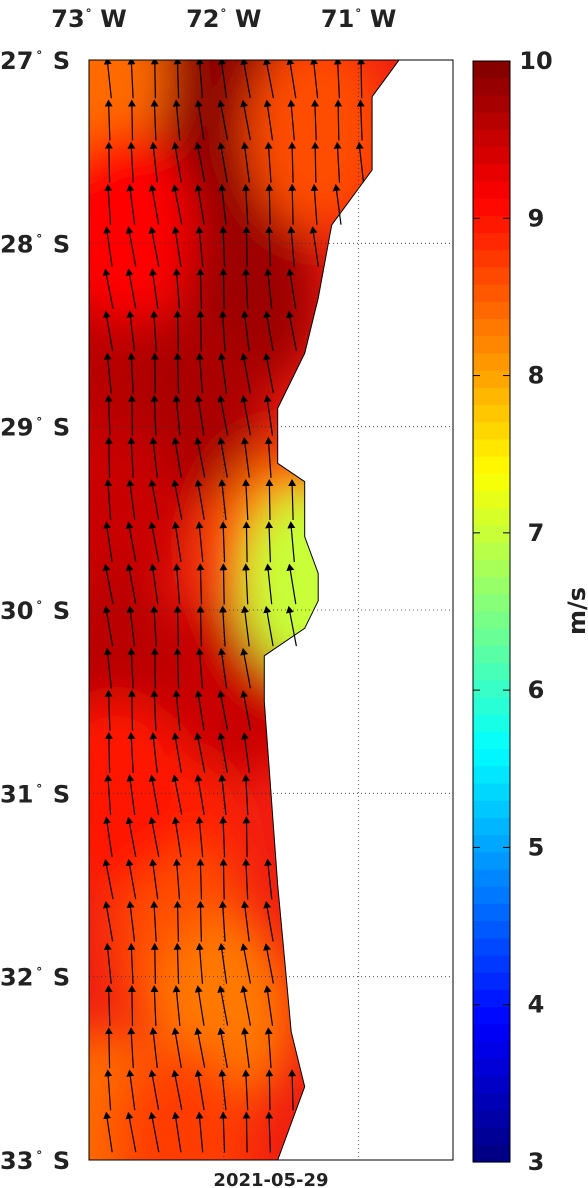  Describe the element at coordinates (536, 1162) in the screenshot. I see `colorbar-tick-label: 3` at that location.